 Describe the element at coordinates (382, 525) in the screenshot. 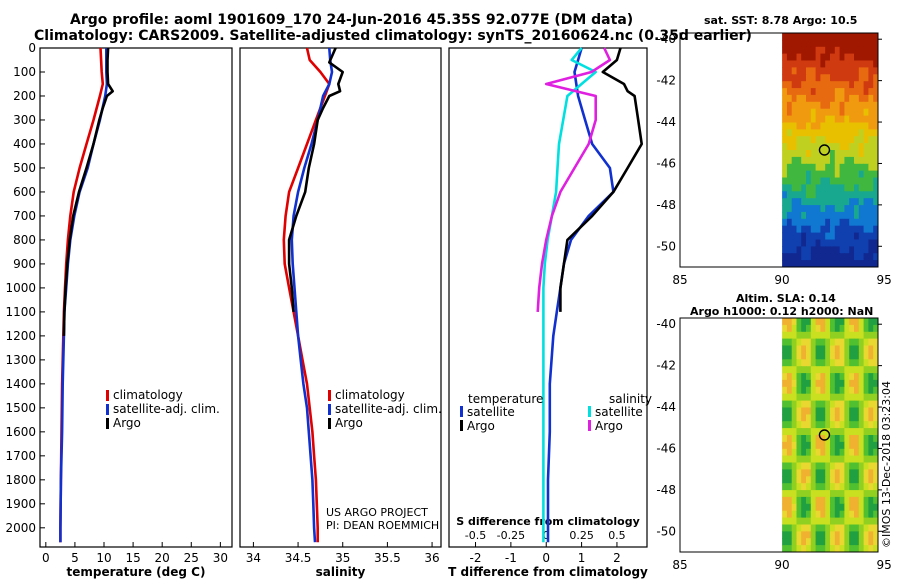

I see `pi-label: PI: DEAN ROEMMICH` at that location.